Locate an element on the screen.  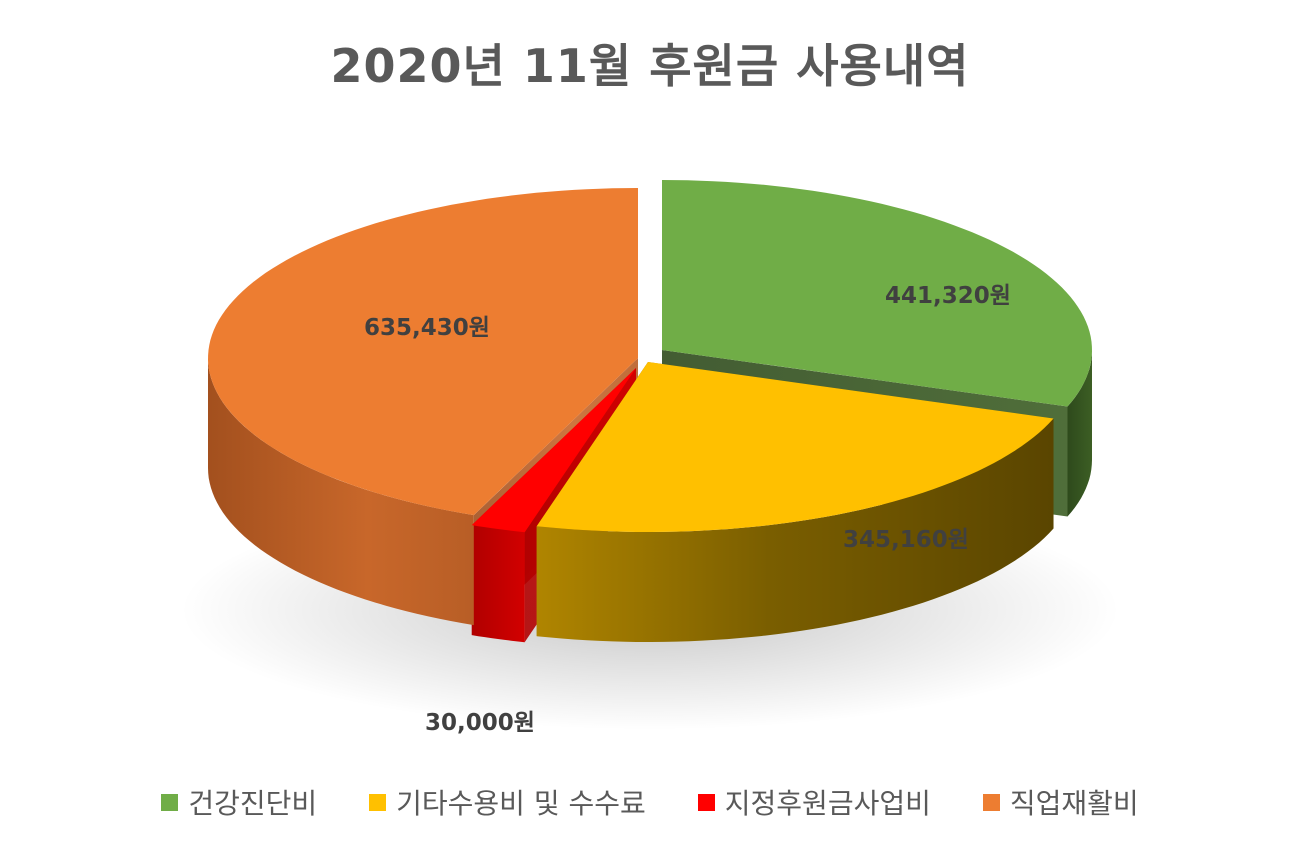
pie-side-health-checkup is located at coordinates (1079, 433).